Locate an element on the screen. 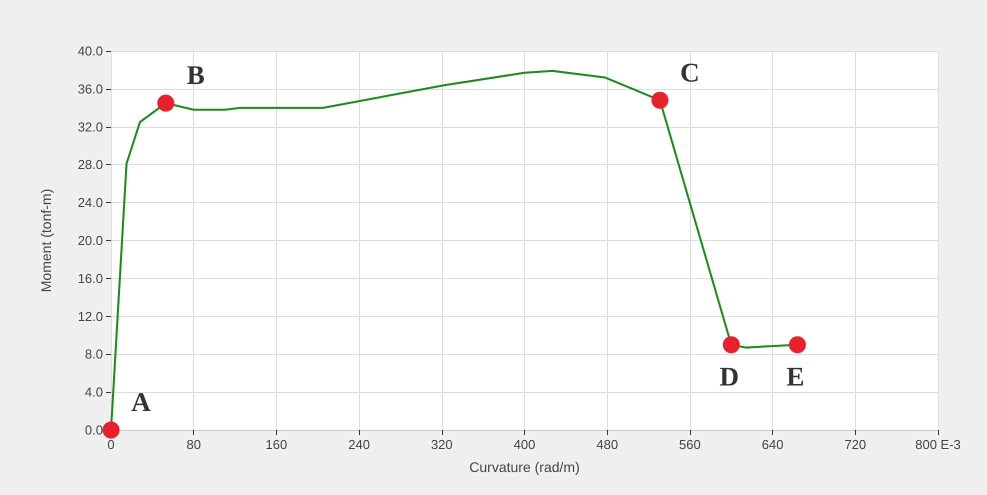 This screenshot has height=495, width=987. y-axis-title: Moment (tonf-m) is located at coordinates (46, 240).